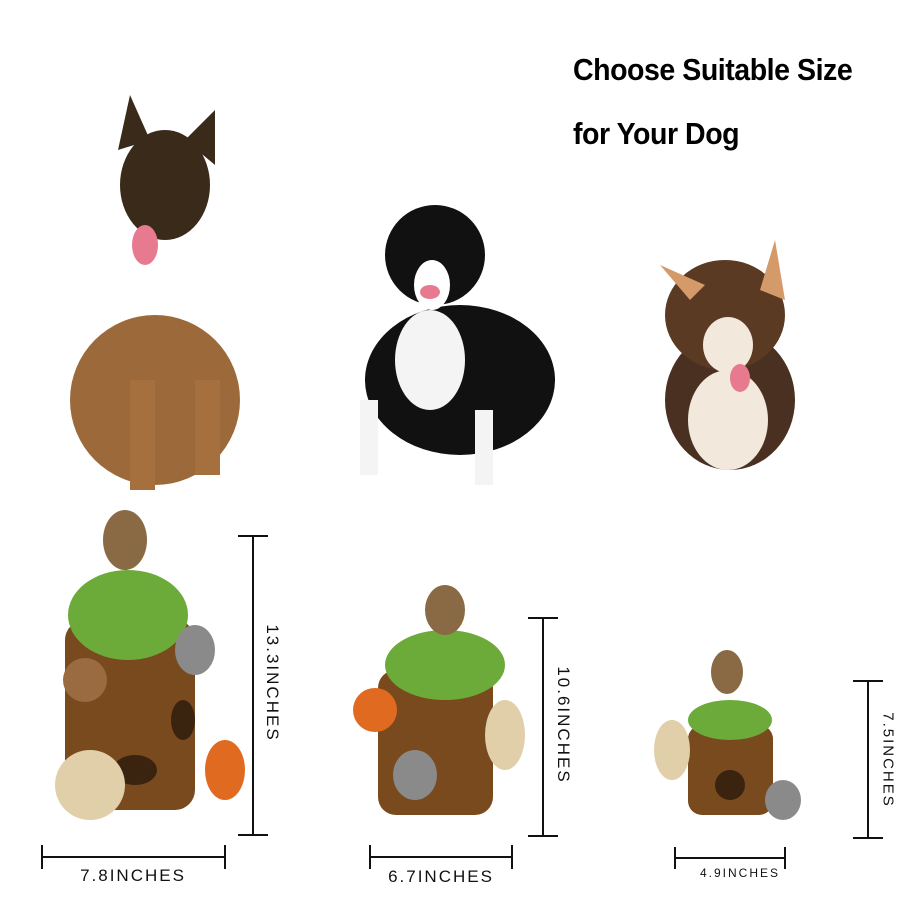 This screenshot has height=900, width=900. What do you see at coordinates (457, 345) in the screenshot?
I see `border-collie-dog` at bounding box center [457, 345].